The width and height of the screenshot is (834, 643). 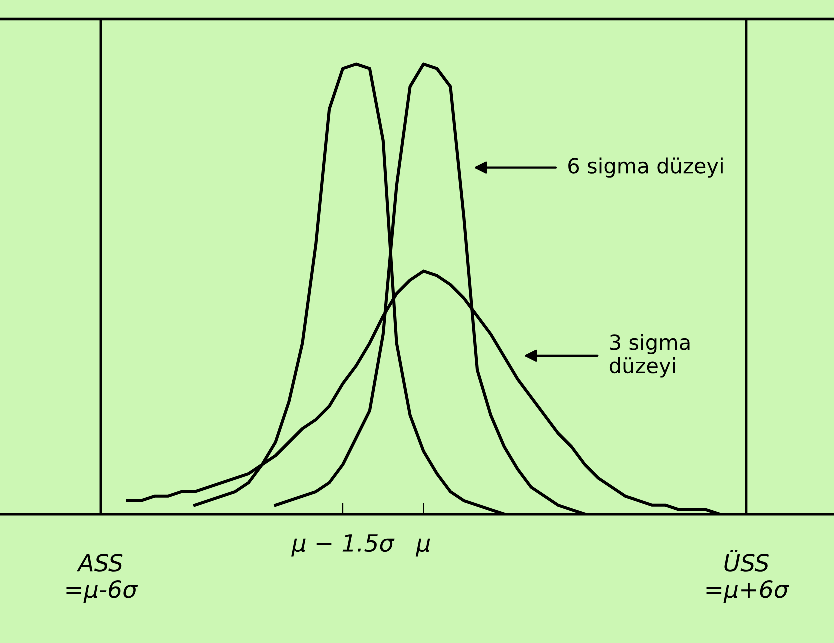 I want to click on annotation: 3 sigma düzeyi, so click(x=650, y=356).